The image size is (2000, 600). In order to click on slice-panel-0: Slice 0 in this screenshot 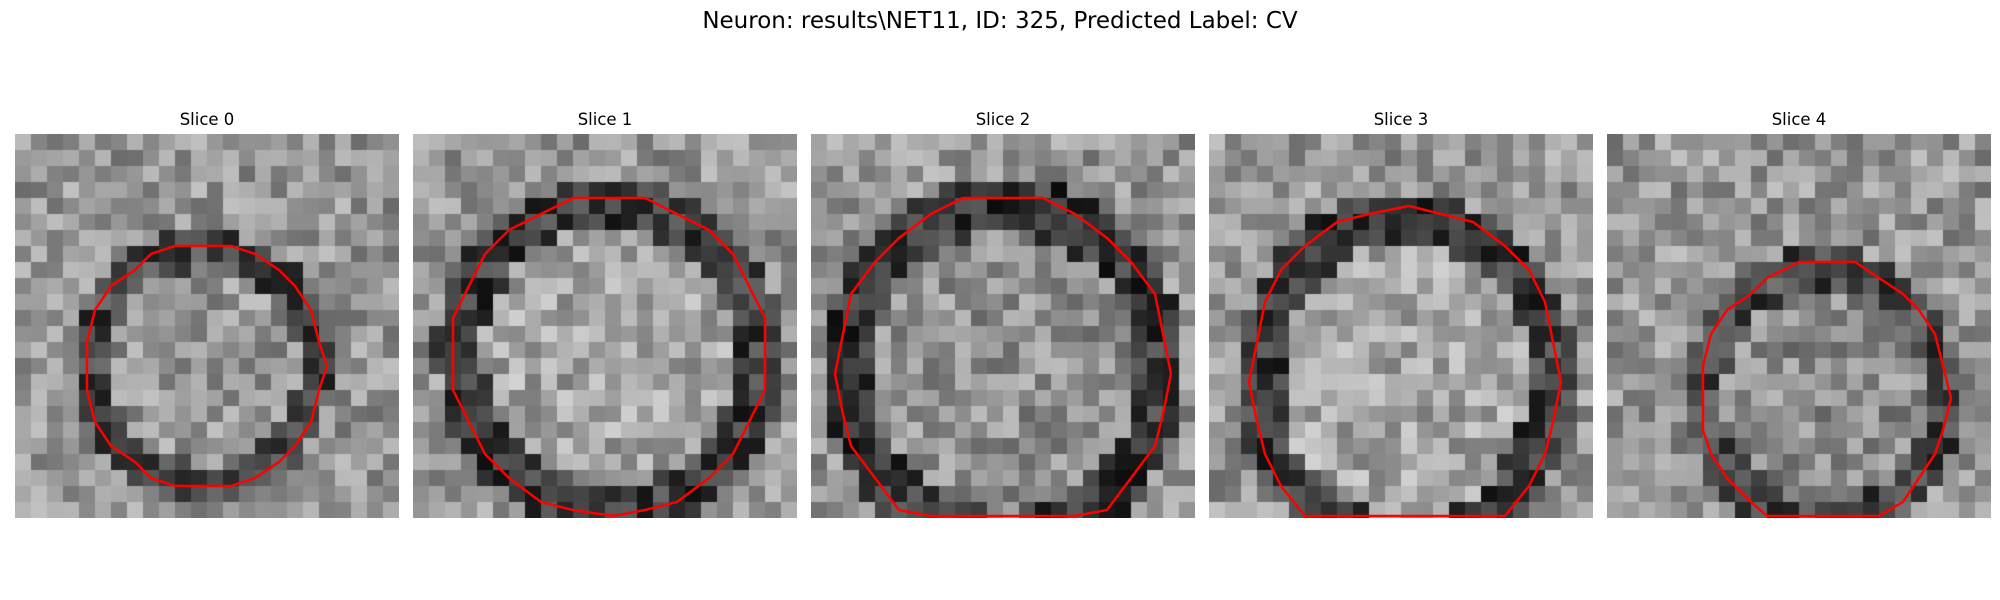, I will do `click(207, 313)`.